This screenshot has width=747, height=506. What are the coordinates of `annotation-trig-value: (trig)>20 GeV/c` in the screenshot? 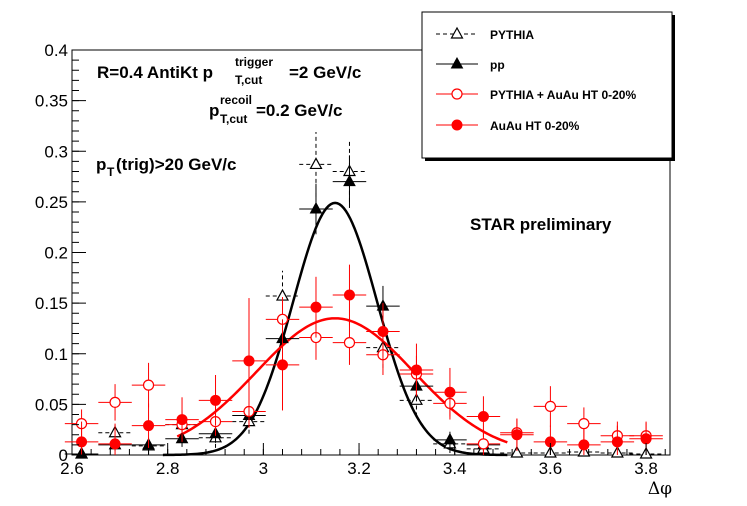 It's located at (176, 164).